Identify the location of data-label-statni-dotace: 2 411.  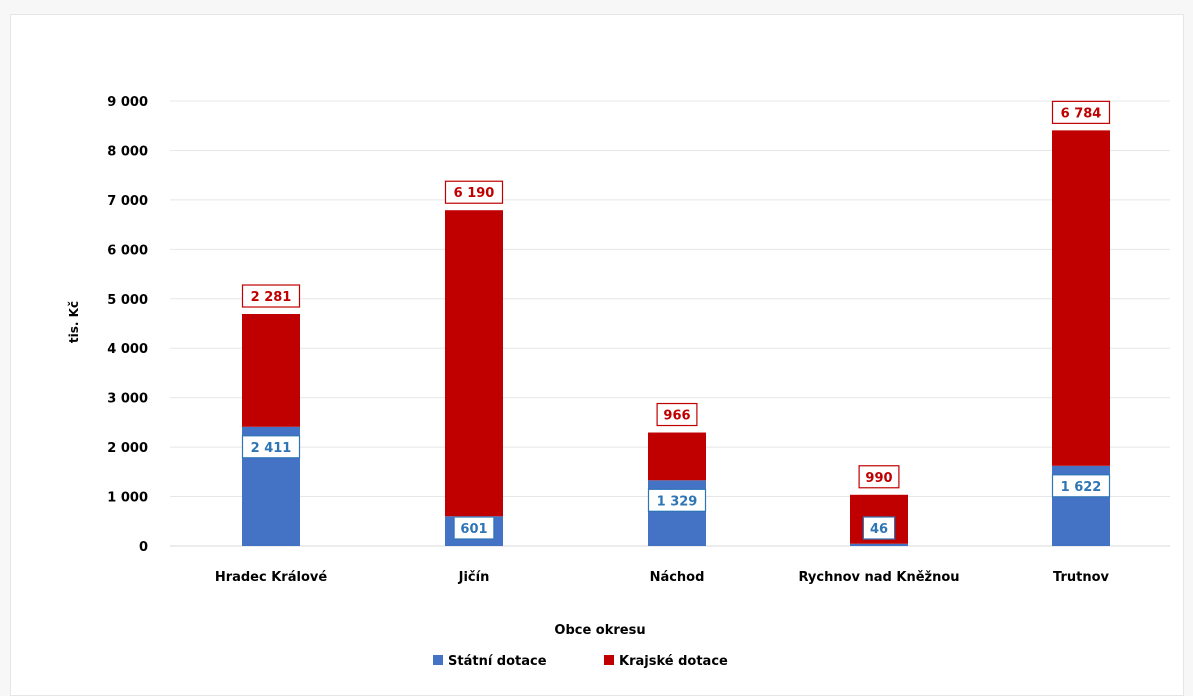
(271, 448).